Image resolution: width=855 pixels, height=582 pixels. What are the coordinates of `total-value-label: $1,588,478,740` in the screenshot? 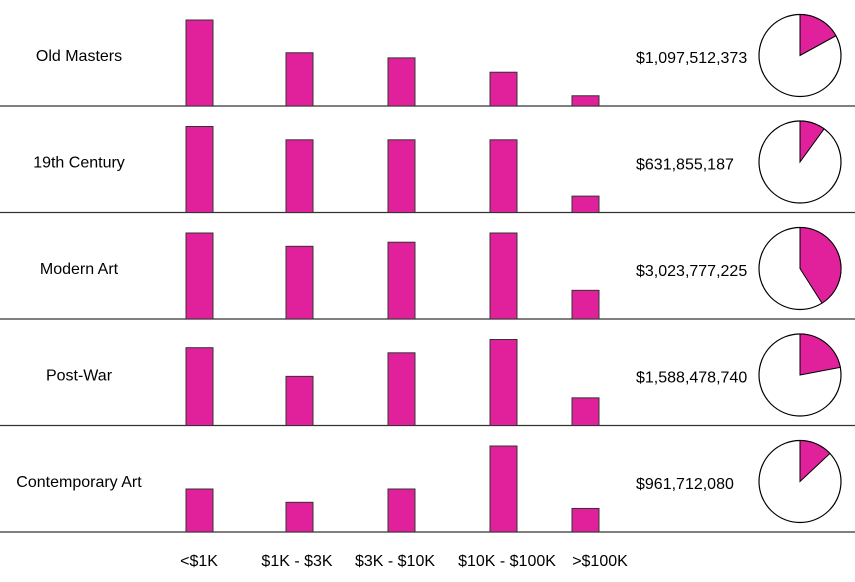 It's located at (691, 378).